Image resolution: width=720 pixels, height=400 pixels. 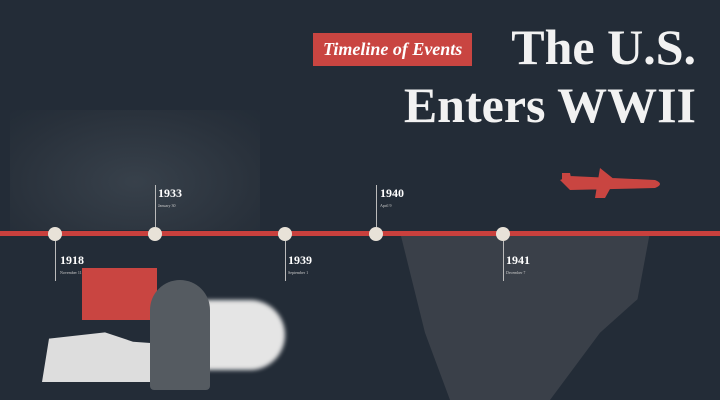 I want to click on event-1939: 1939 September 1, so click(x=300, y=264).